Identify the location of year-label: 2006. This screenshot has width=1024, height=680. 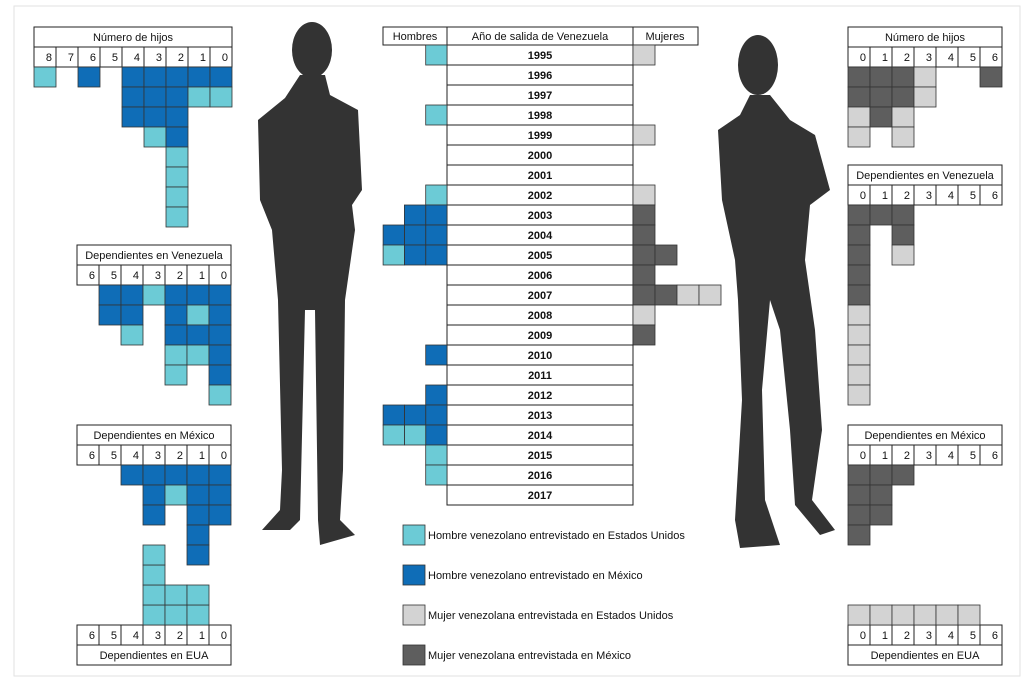
(540, 276).